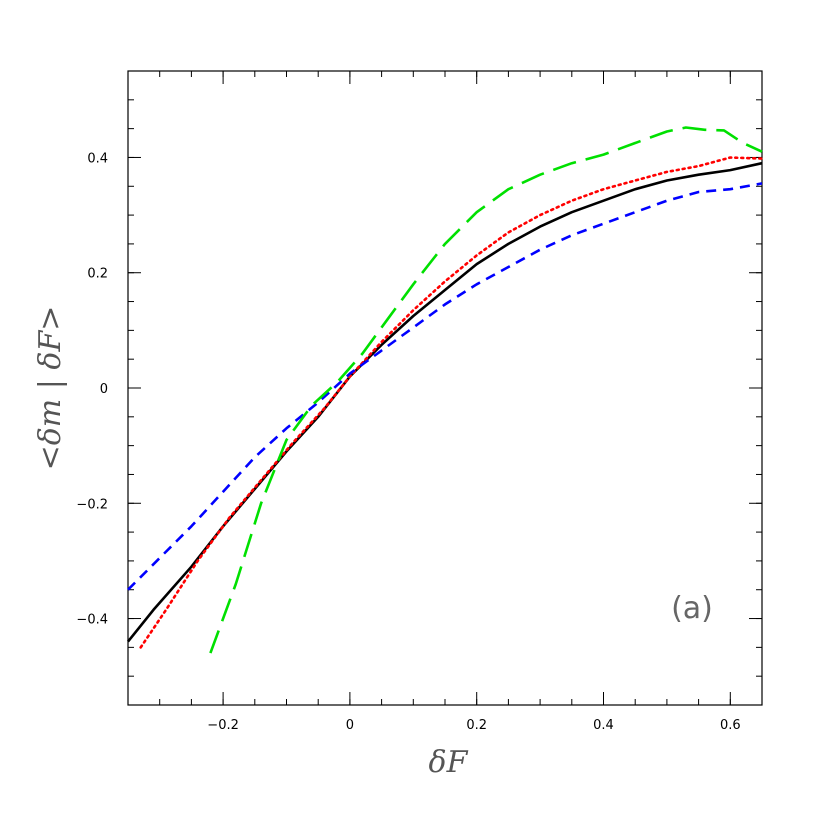  What do you see at coordinates (223, 725) in the screenshot?
I see `x-tick-label: −0.2` at bounding box center [223, 725].